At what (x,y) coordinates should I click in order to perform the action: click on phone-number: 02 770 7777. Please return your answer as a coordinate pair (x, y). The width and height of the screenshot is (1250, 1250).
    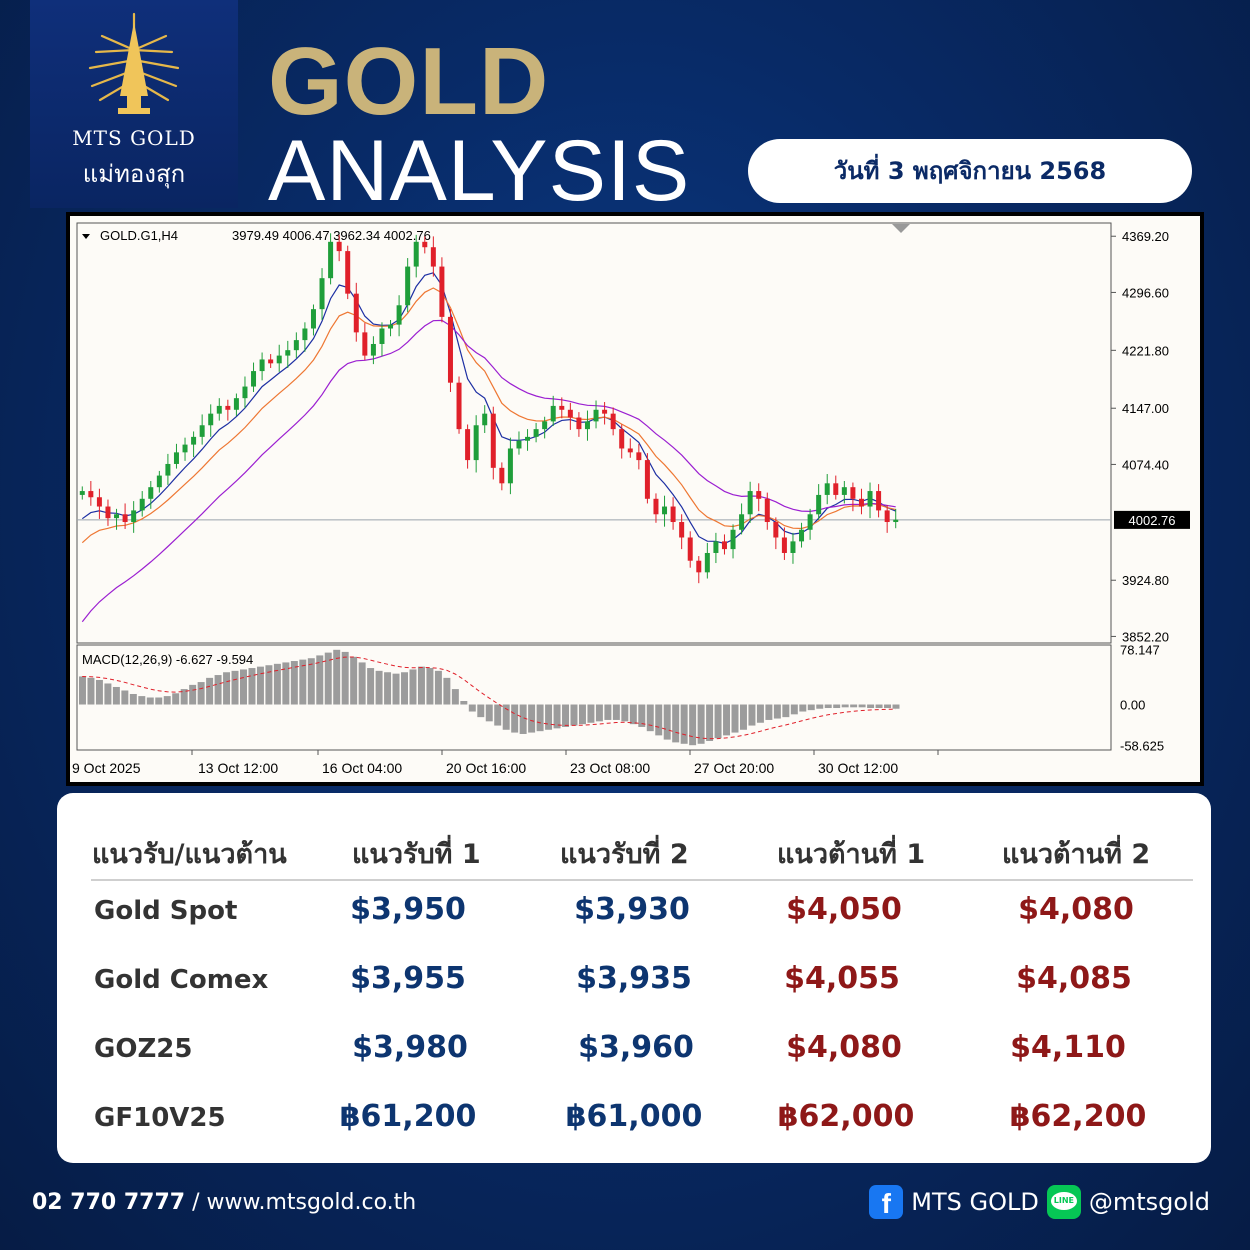
    Looking at the image, I should click on (109, 1202).